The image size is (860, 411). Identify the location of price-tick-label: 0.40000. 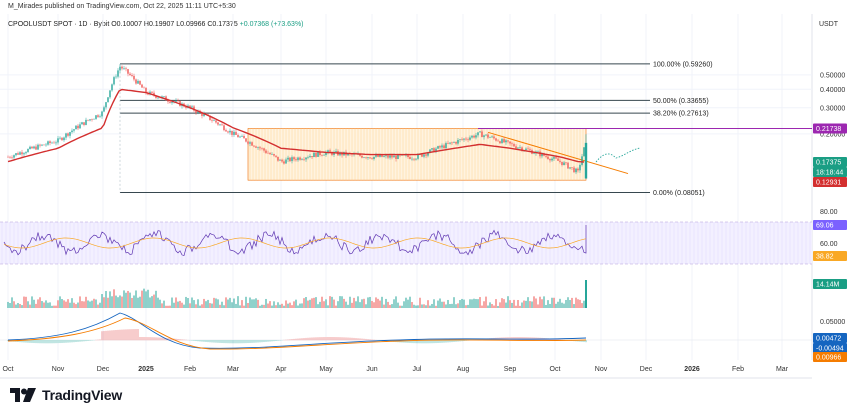
(832, 90).